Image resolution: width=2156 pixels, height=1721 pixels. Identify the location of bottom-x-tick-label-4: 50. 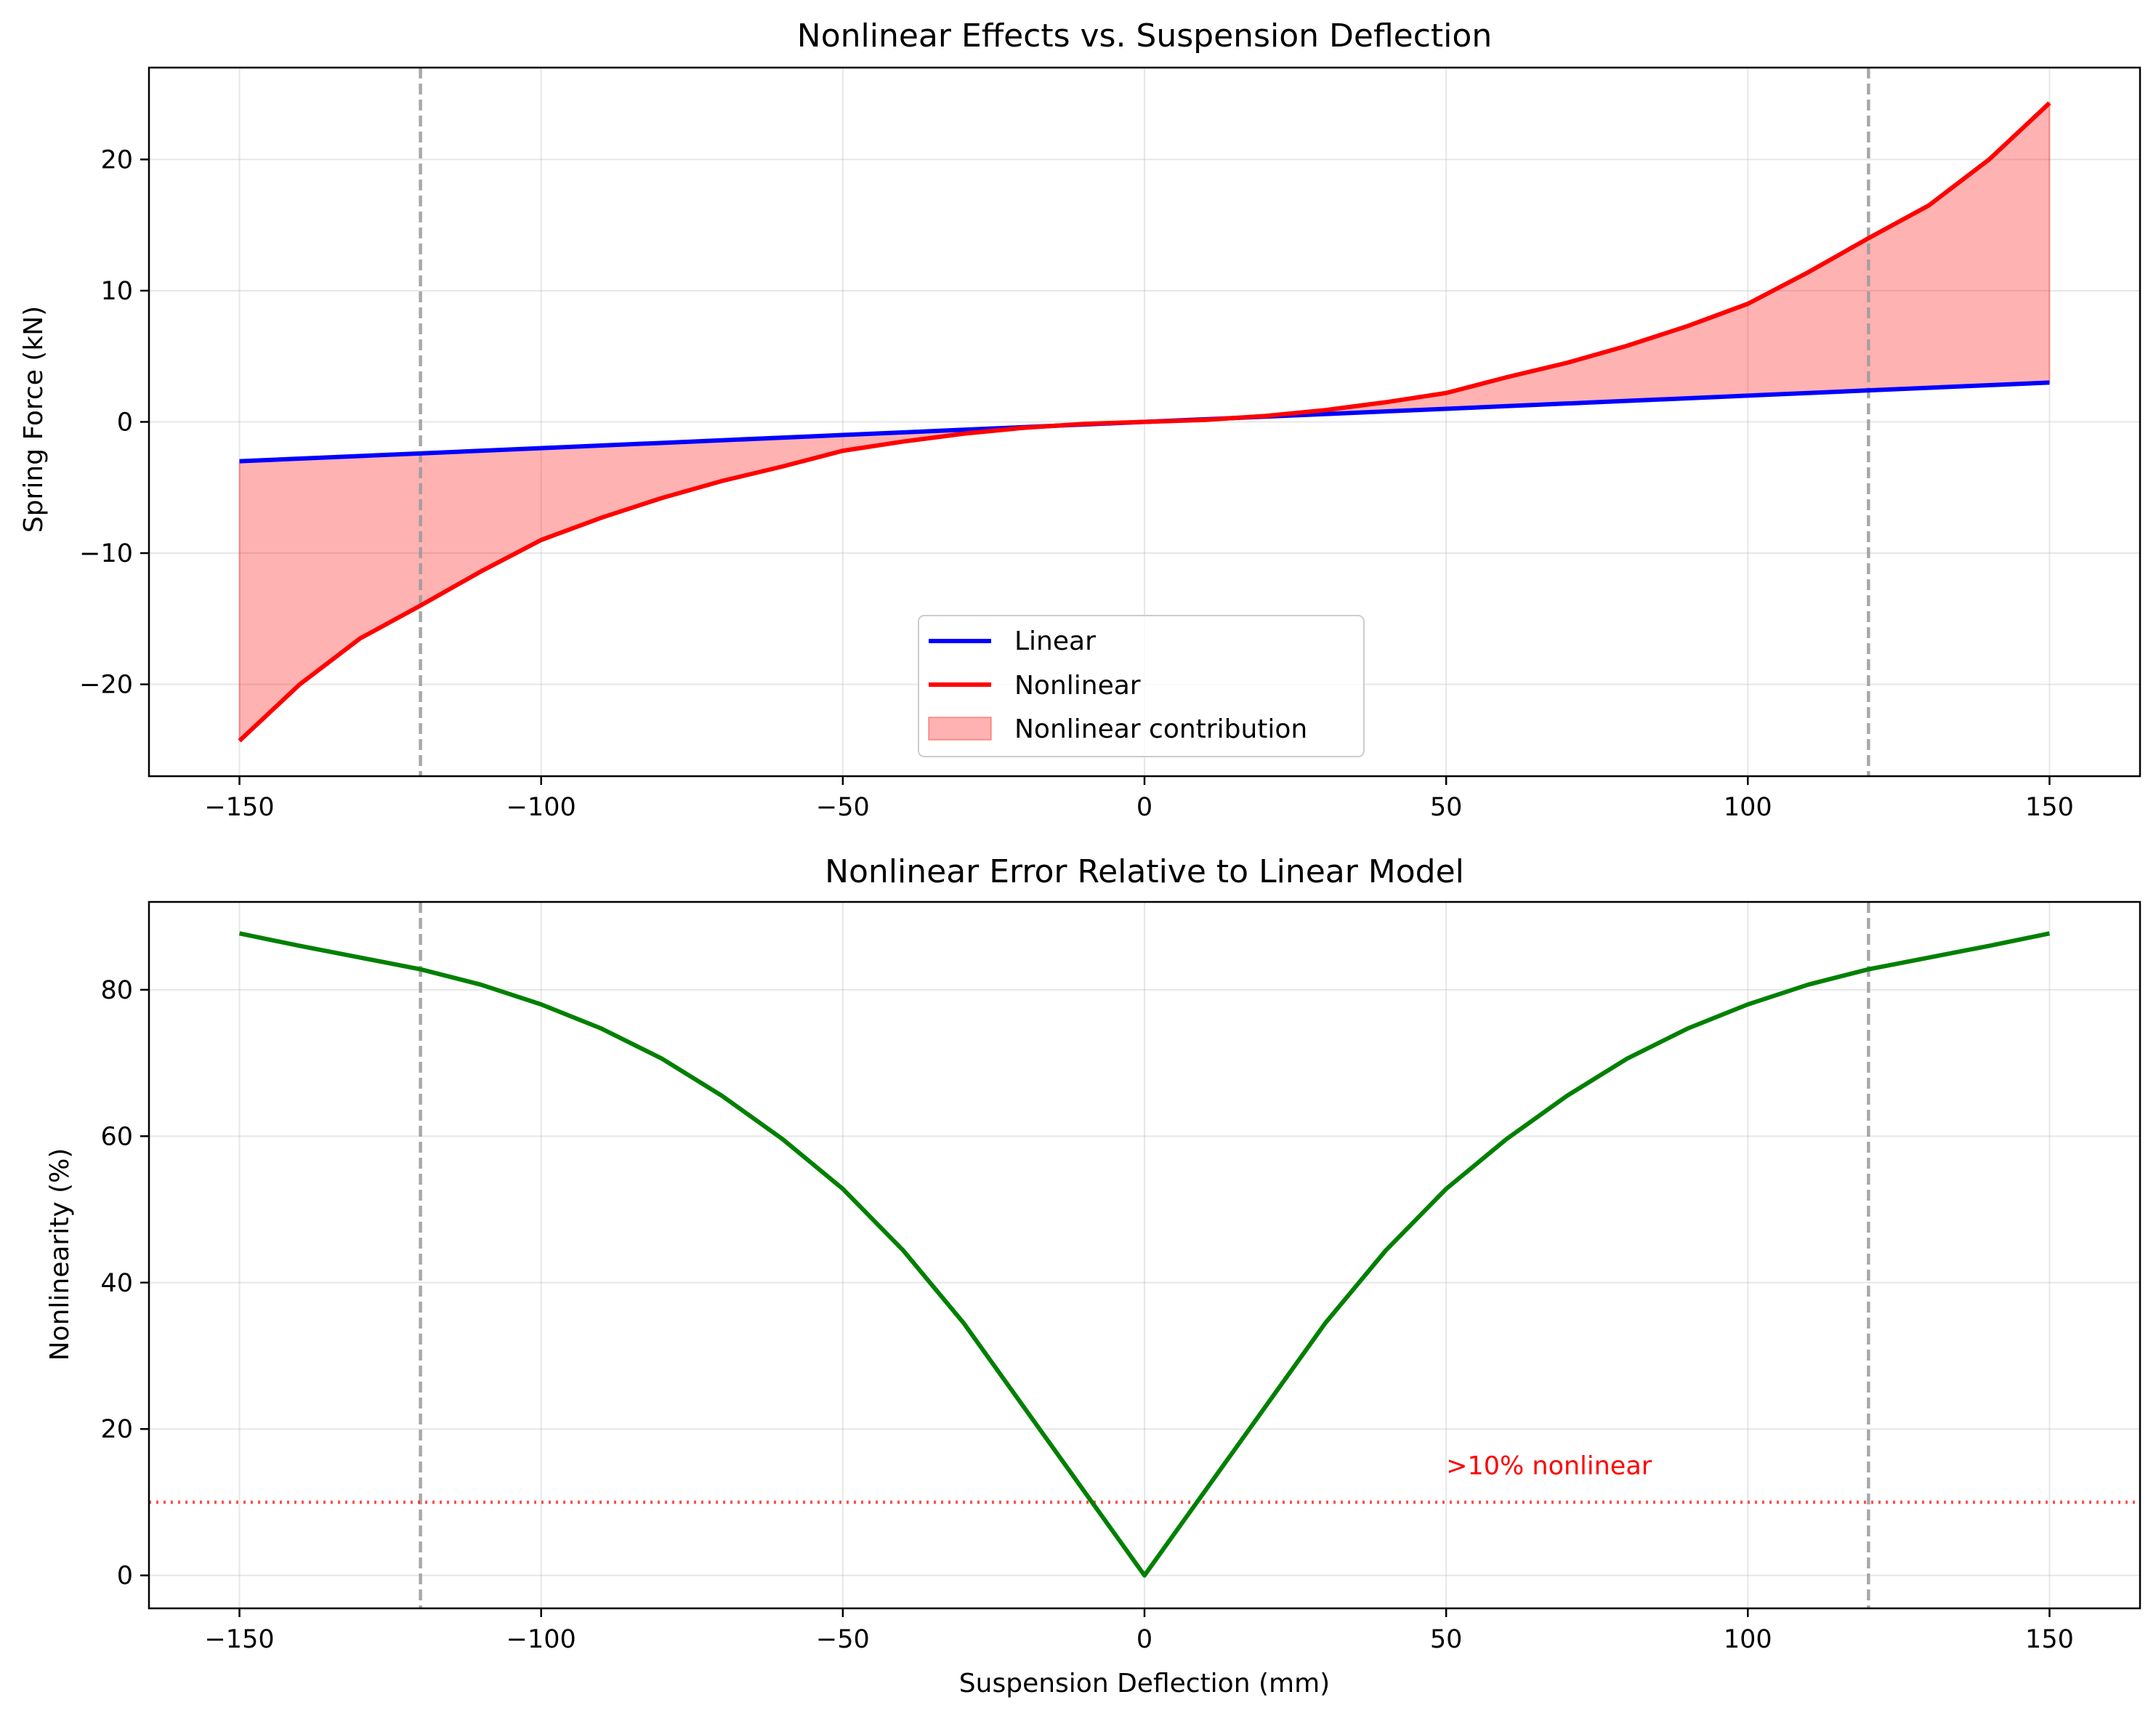
(1446, 1640).